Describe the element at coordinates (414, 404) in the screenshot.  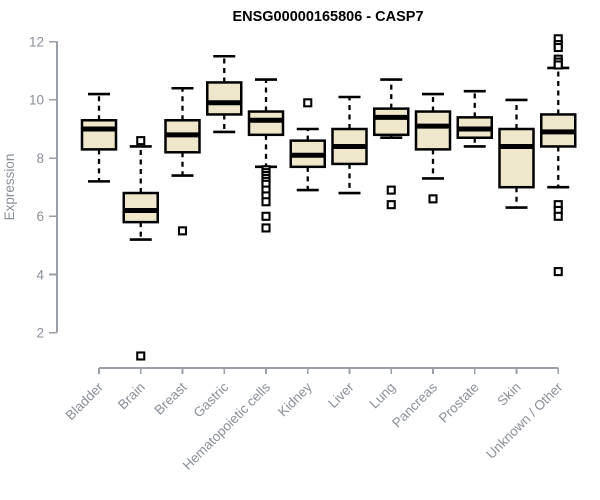
I see `category-label-pancreas: Pancreas` at that location.